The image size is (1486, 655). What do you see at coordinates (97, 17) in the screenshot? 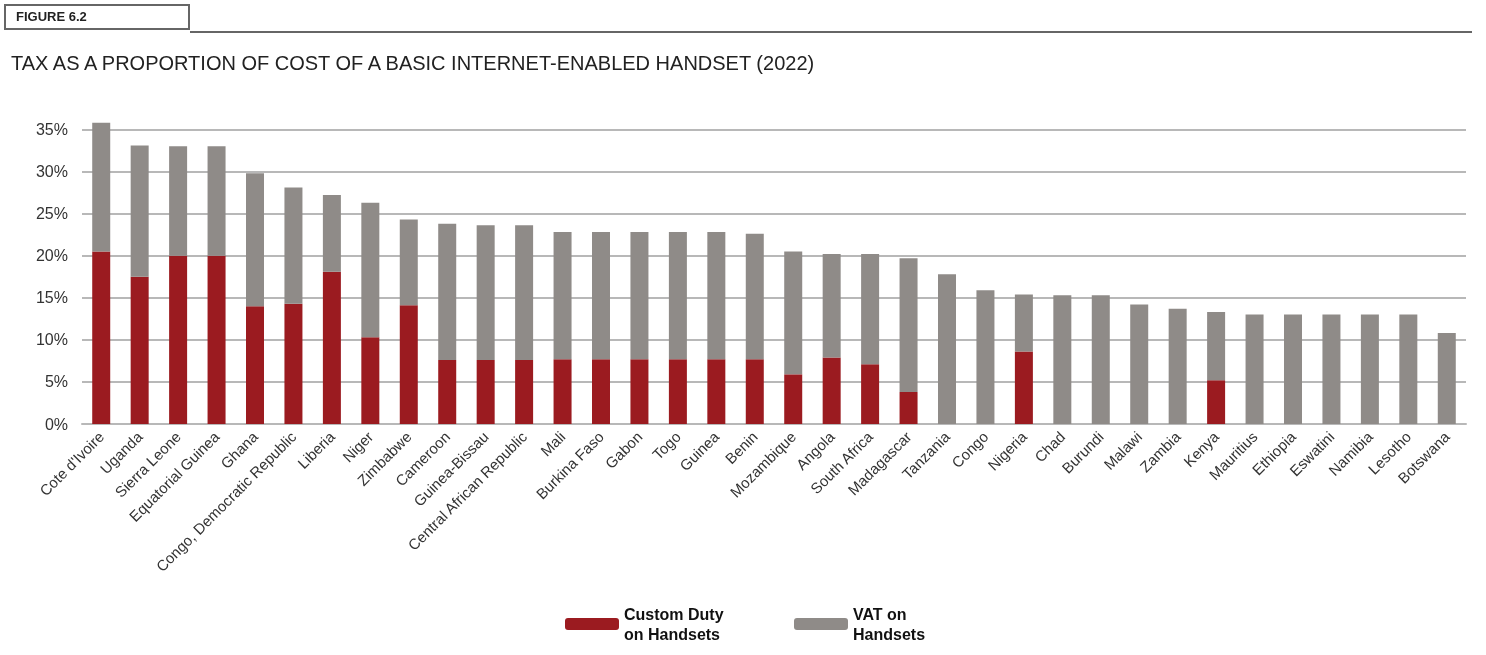
I see `caption: FIGURE 6.2` at bounding box center [97, 17].